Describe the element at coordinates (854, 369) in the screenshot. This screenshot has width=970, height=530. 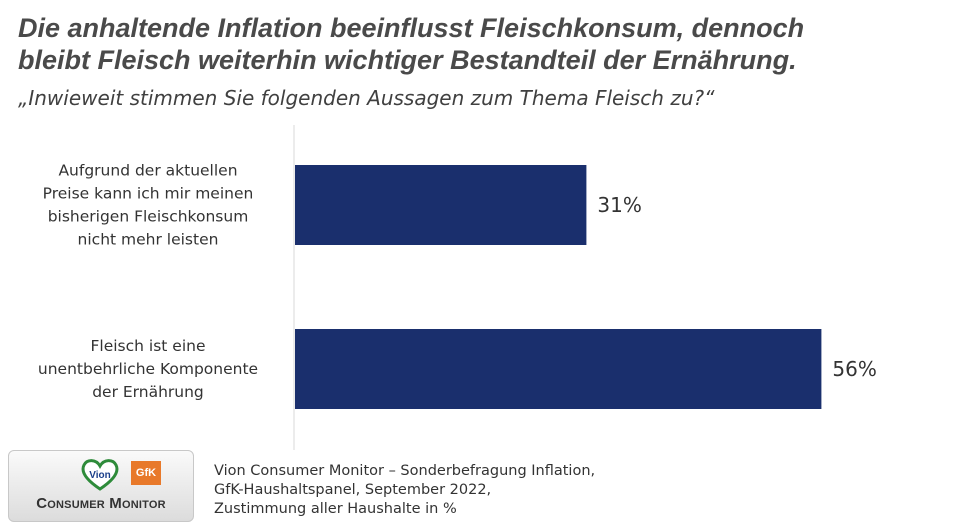
I see `value-label-2: 56%` at that location.